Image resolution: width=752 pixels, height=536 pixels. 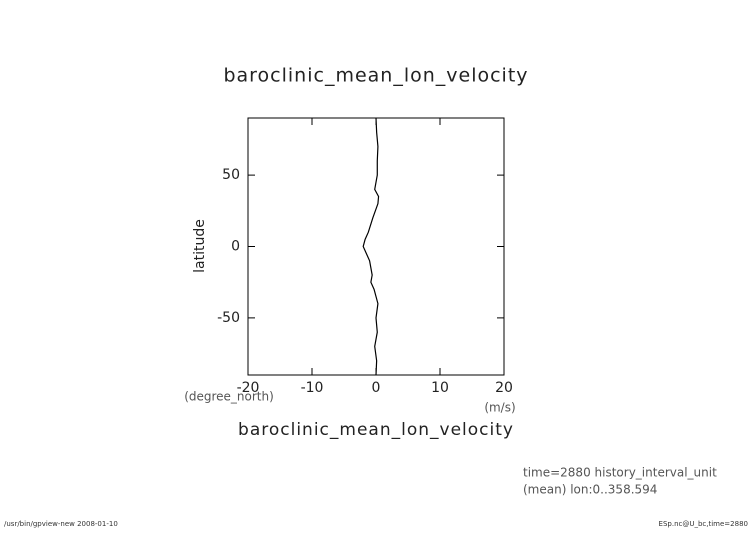 I want to click on y-tick-label: -50, so click(x=228, y=318).